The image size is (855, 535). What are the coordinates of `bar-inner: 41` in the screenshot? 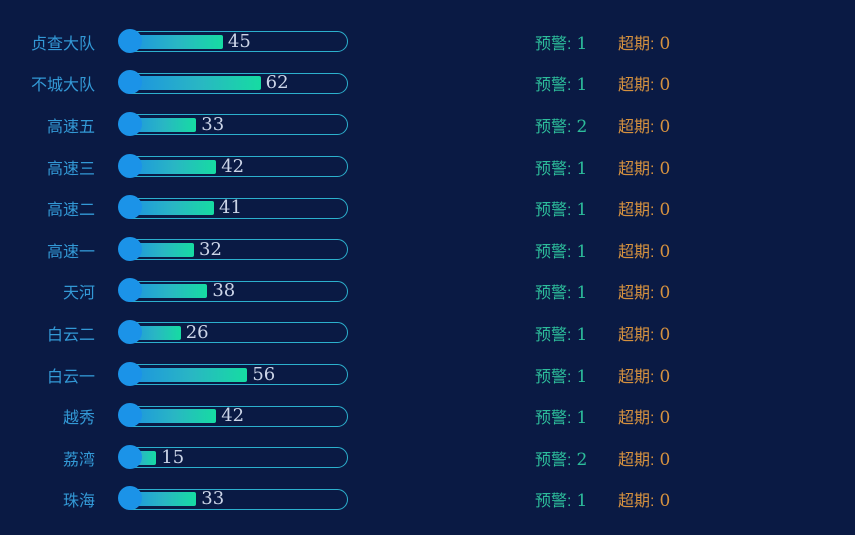 It's located at (234, 208).